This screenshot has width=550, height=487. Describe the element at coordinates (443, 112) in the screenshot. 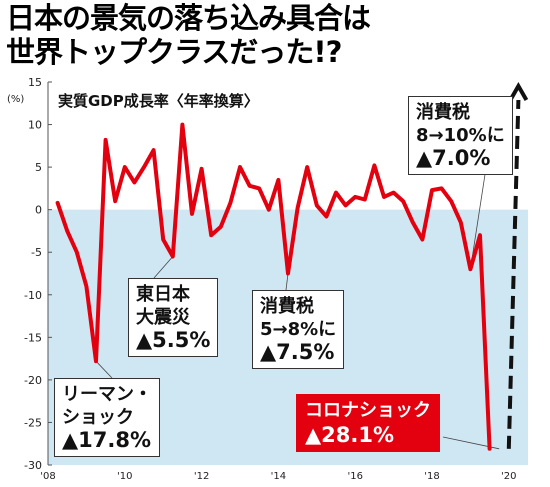

I see `annotation-tax10-line1: 消費税` at that location.